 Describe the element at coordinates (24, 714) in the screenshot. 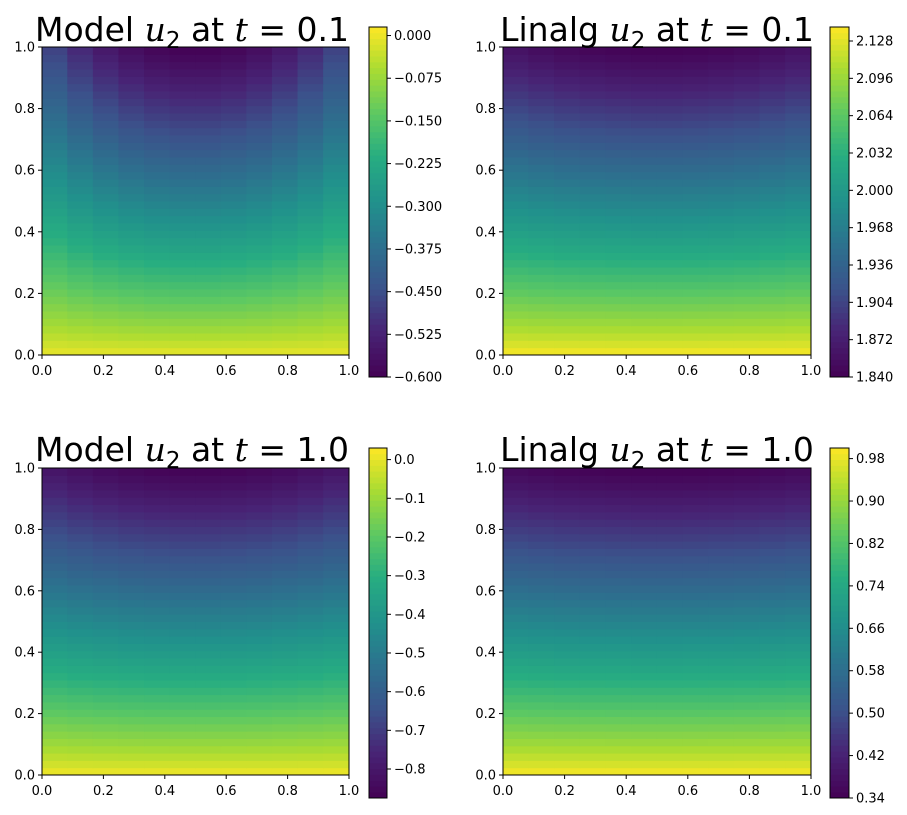

I see `y-tick-label: 0.2` at that location.